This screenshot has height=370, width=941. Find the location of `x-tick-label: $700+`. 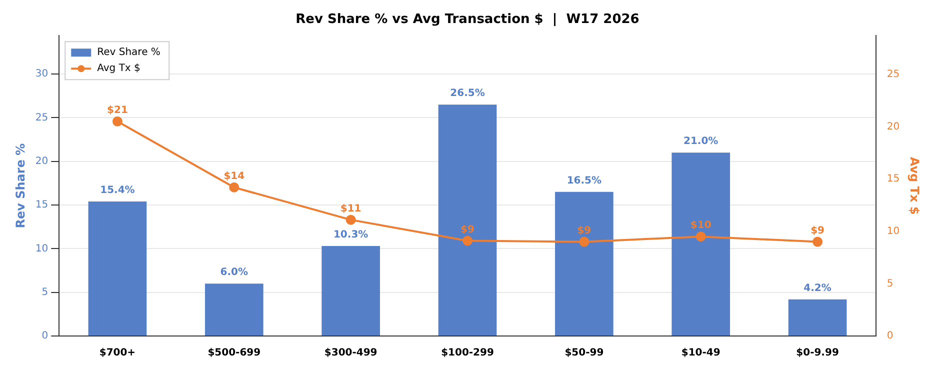

x-tick-label: $700+ is located at coordinates (117, 353).